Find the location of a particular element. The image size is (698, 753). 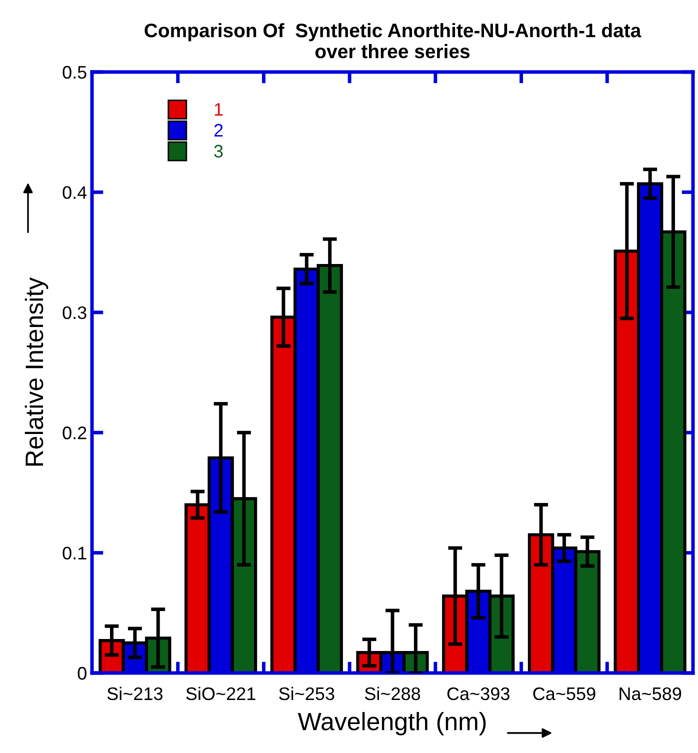

y-axis-title: Relative Intensity is located at coordinates (36, 371).